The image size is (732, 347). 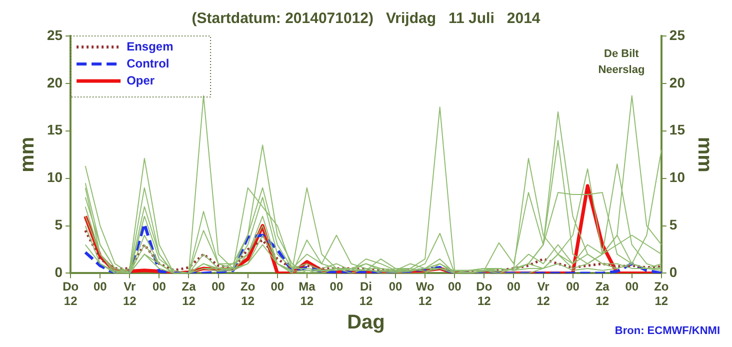 I want to click on y2-tick-label: 0, so click(x=673, y=272).